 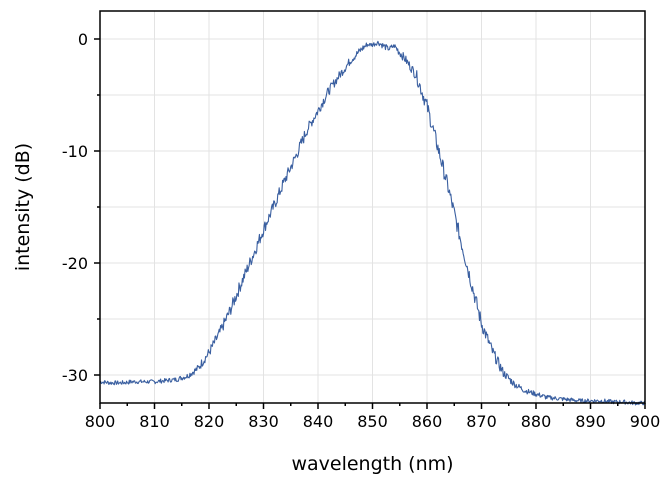 What do you see at coordinates (536, 421) in the screenshot?
I see `x-tick-label-880: 880` at bounding box center [536, 421].